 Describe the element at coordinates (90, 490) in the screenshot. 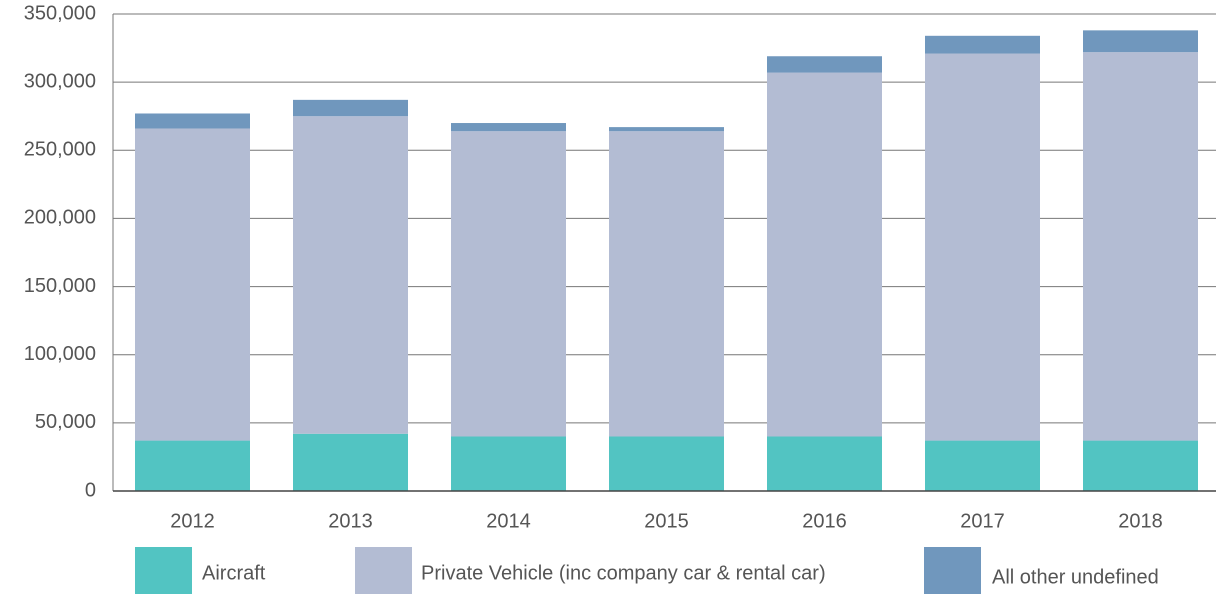

I see `y-tick-label: 0` at that location.